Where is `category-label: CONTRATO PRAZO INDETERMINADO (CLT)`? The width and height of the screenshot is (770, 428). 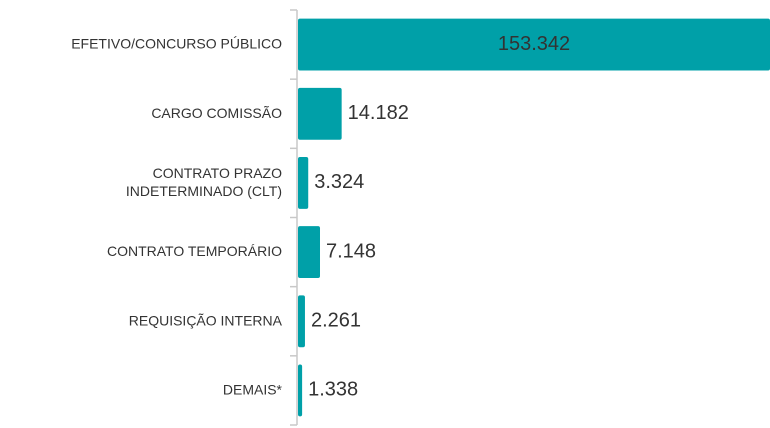 category-label: CONTRATO PRAZO INDETERMINADO (CLT) is located at coordinates (202, 182).